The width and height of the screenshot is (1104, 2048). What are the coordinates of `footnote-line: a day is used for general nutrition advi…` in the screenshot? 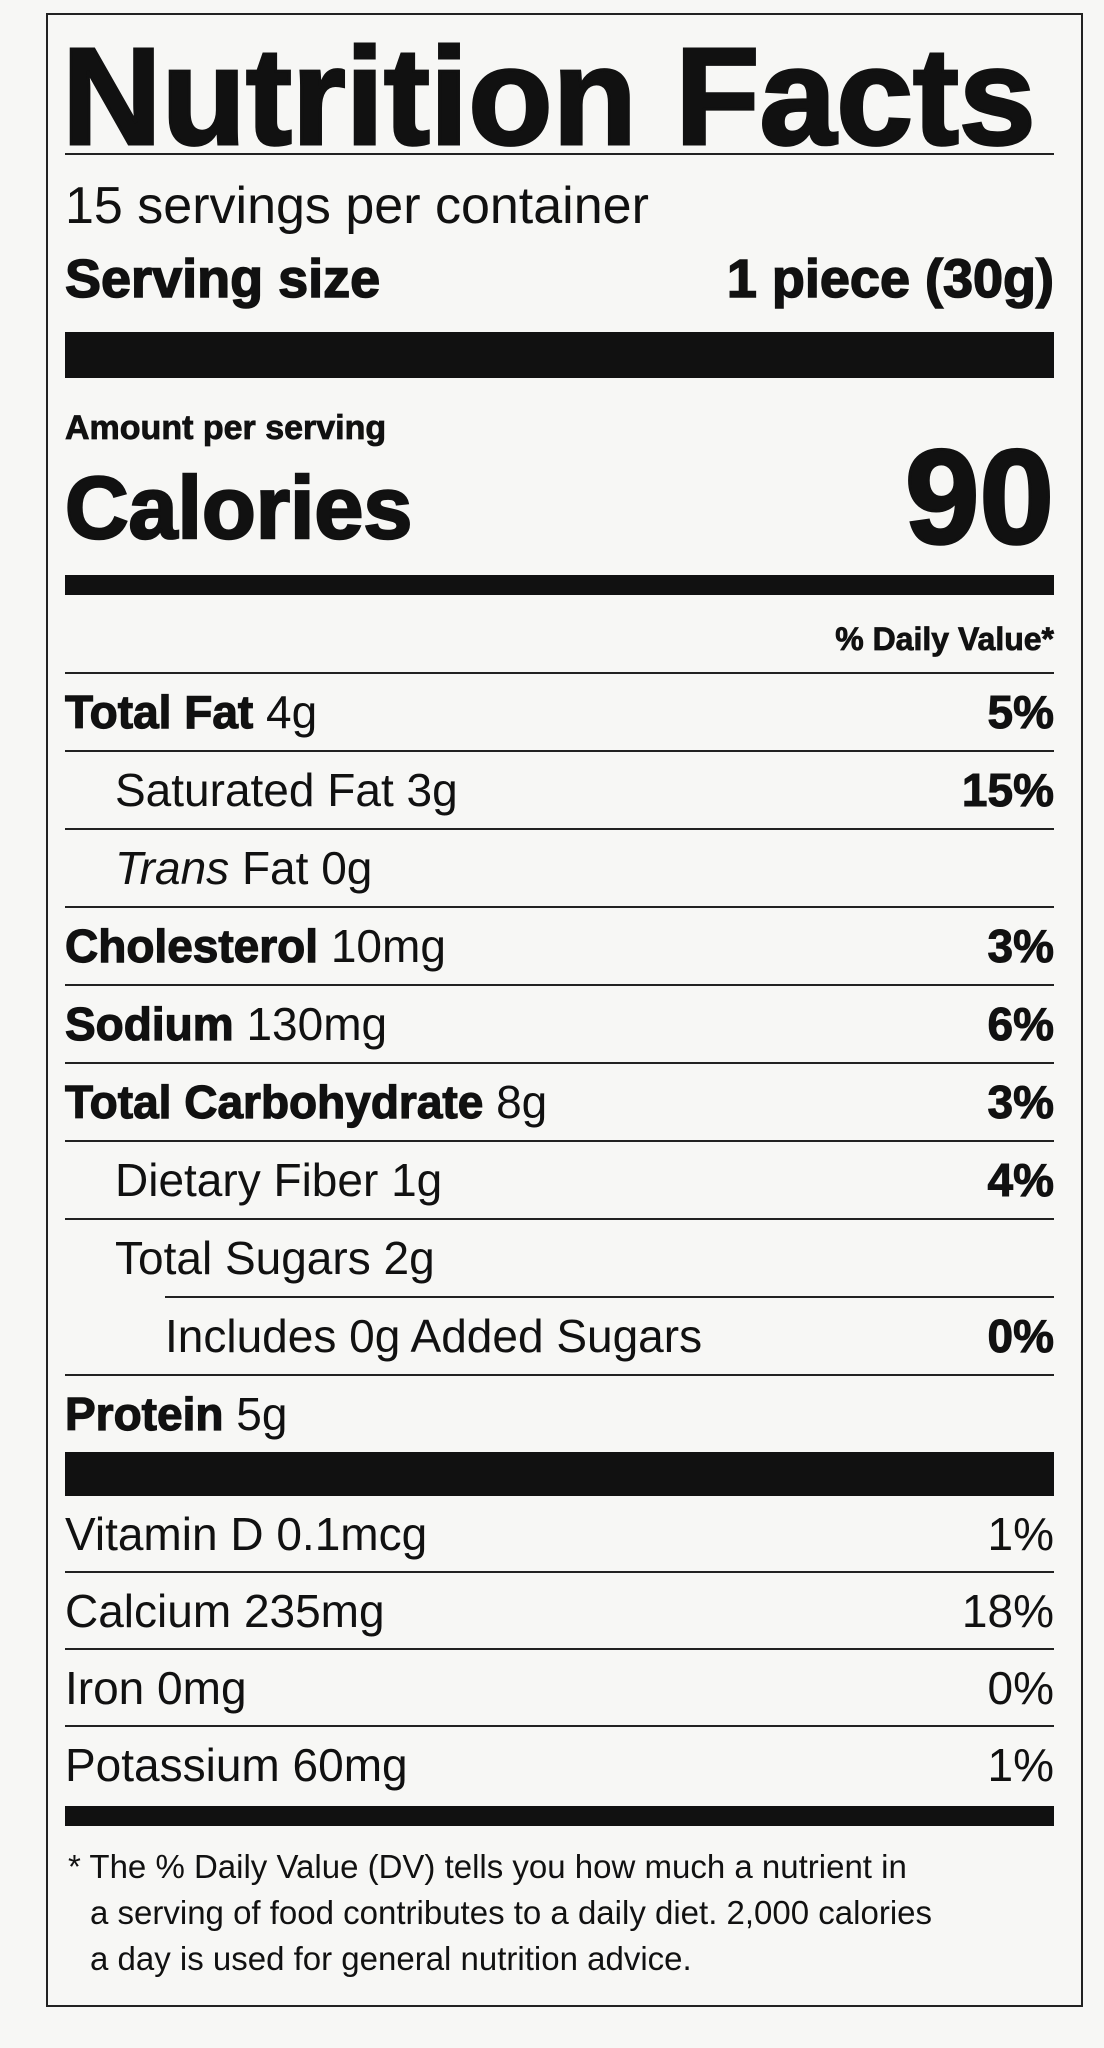 It's located at (391, 1958).